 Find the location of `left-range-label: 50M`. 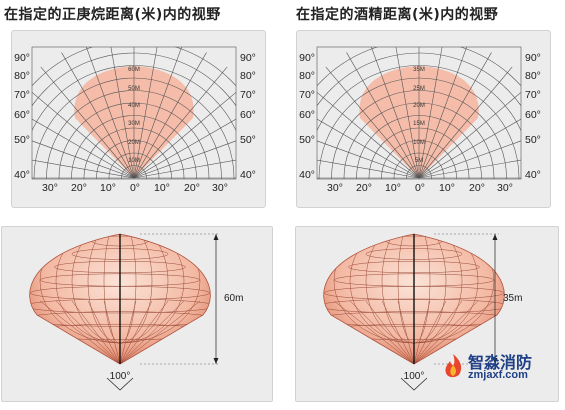

left-range-label: 50M is located at coordinates (134, 89).